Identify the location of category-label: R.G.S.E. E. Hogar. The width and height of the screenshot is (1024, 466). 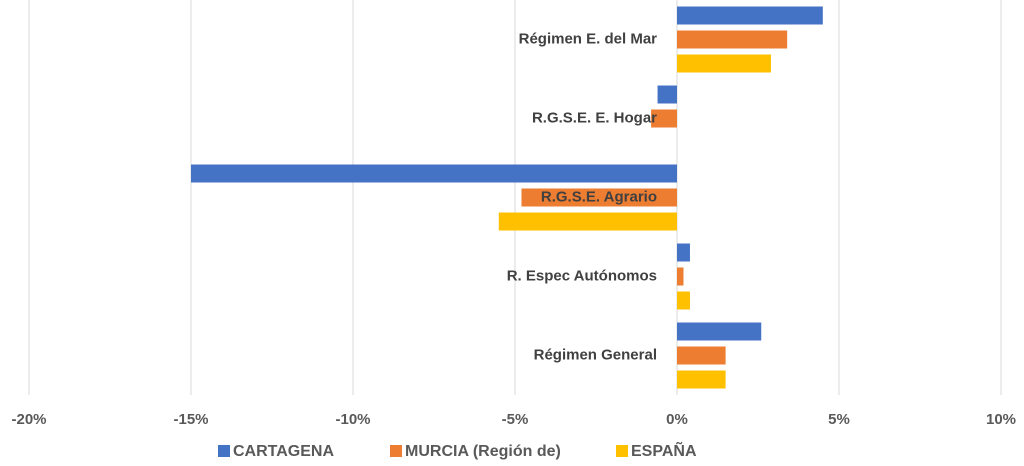
(594, 117).